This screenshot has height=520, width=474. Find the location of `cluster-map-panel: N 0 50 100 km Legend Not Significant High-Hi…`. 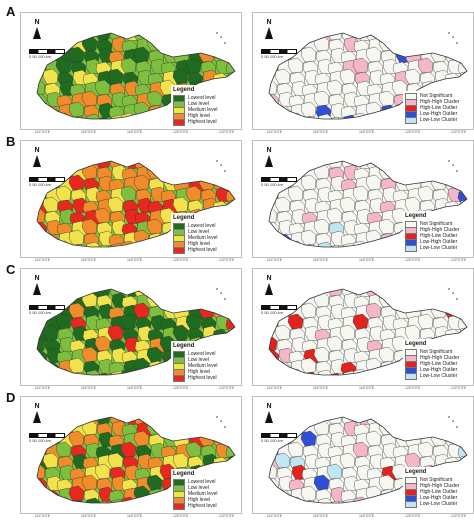

cluster-map-panel: N 0 50 100 km Legend Not Significant High-Hi… is located at coordinates (363, 201).